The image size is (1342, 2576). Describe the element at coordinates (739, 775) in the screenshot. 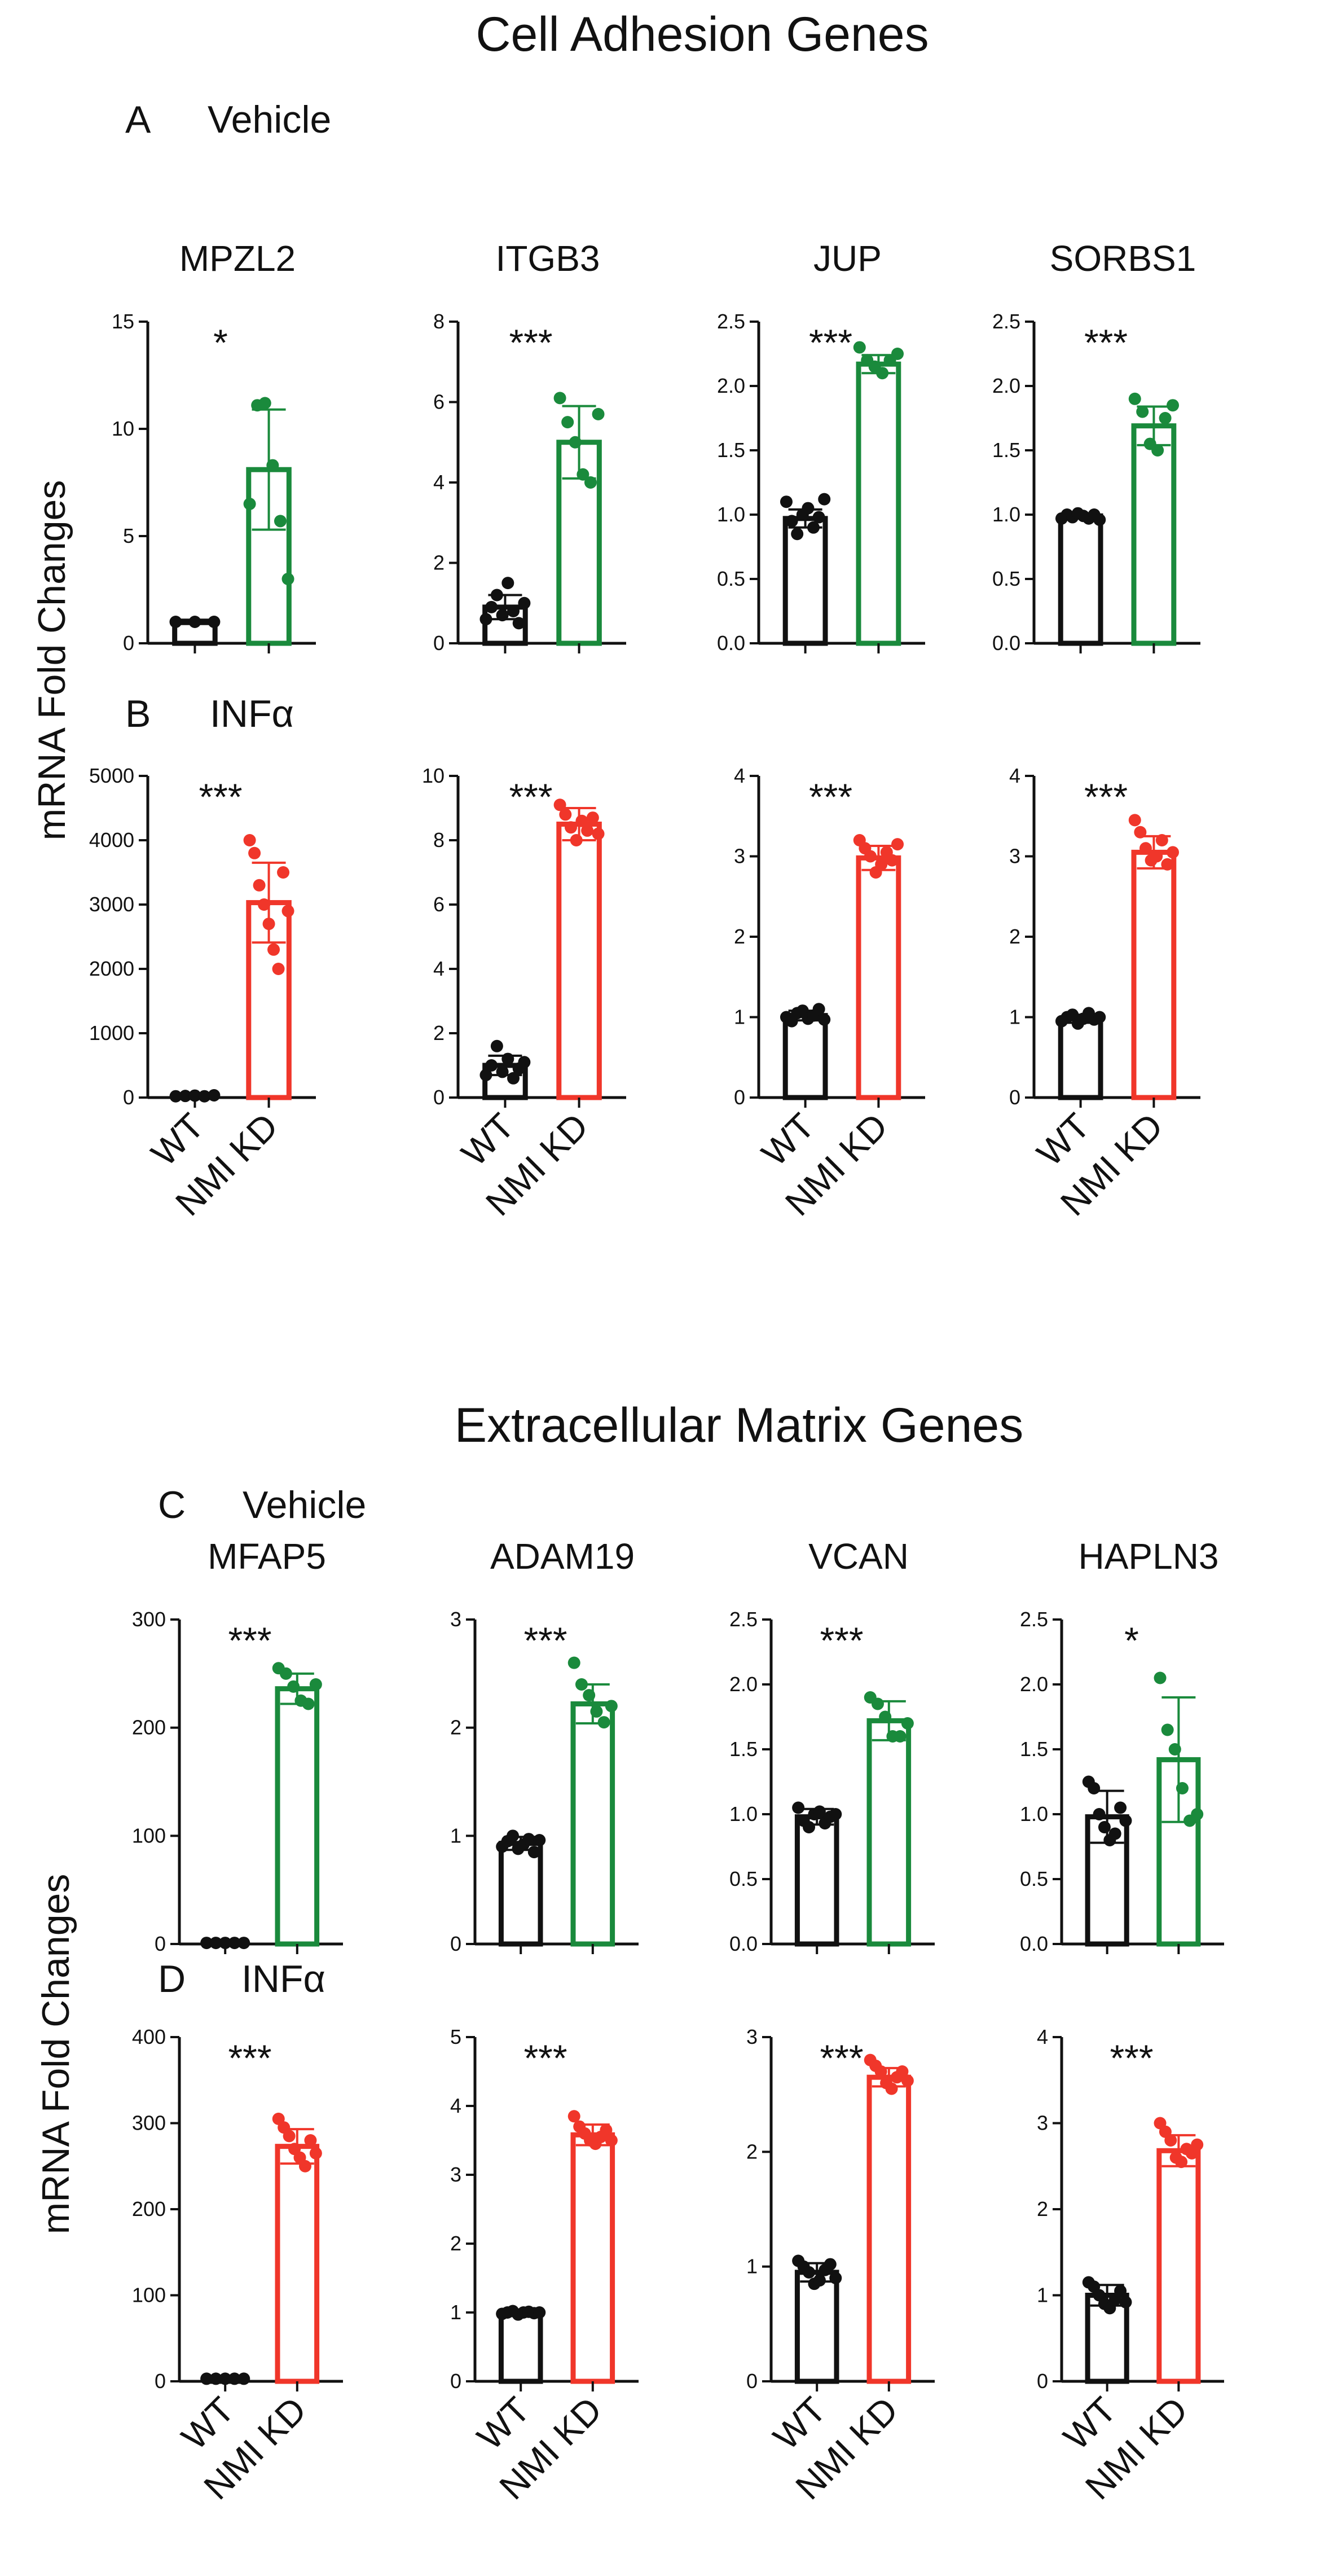

I see `chart-7-ytick-label: 4` at that location.